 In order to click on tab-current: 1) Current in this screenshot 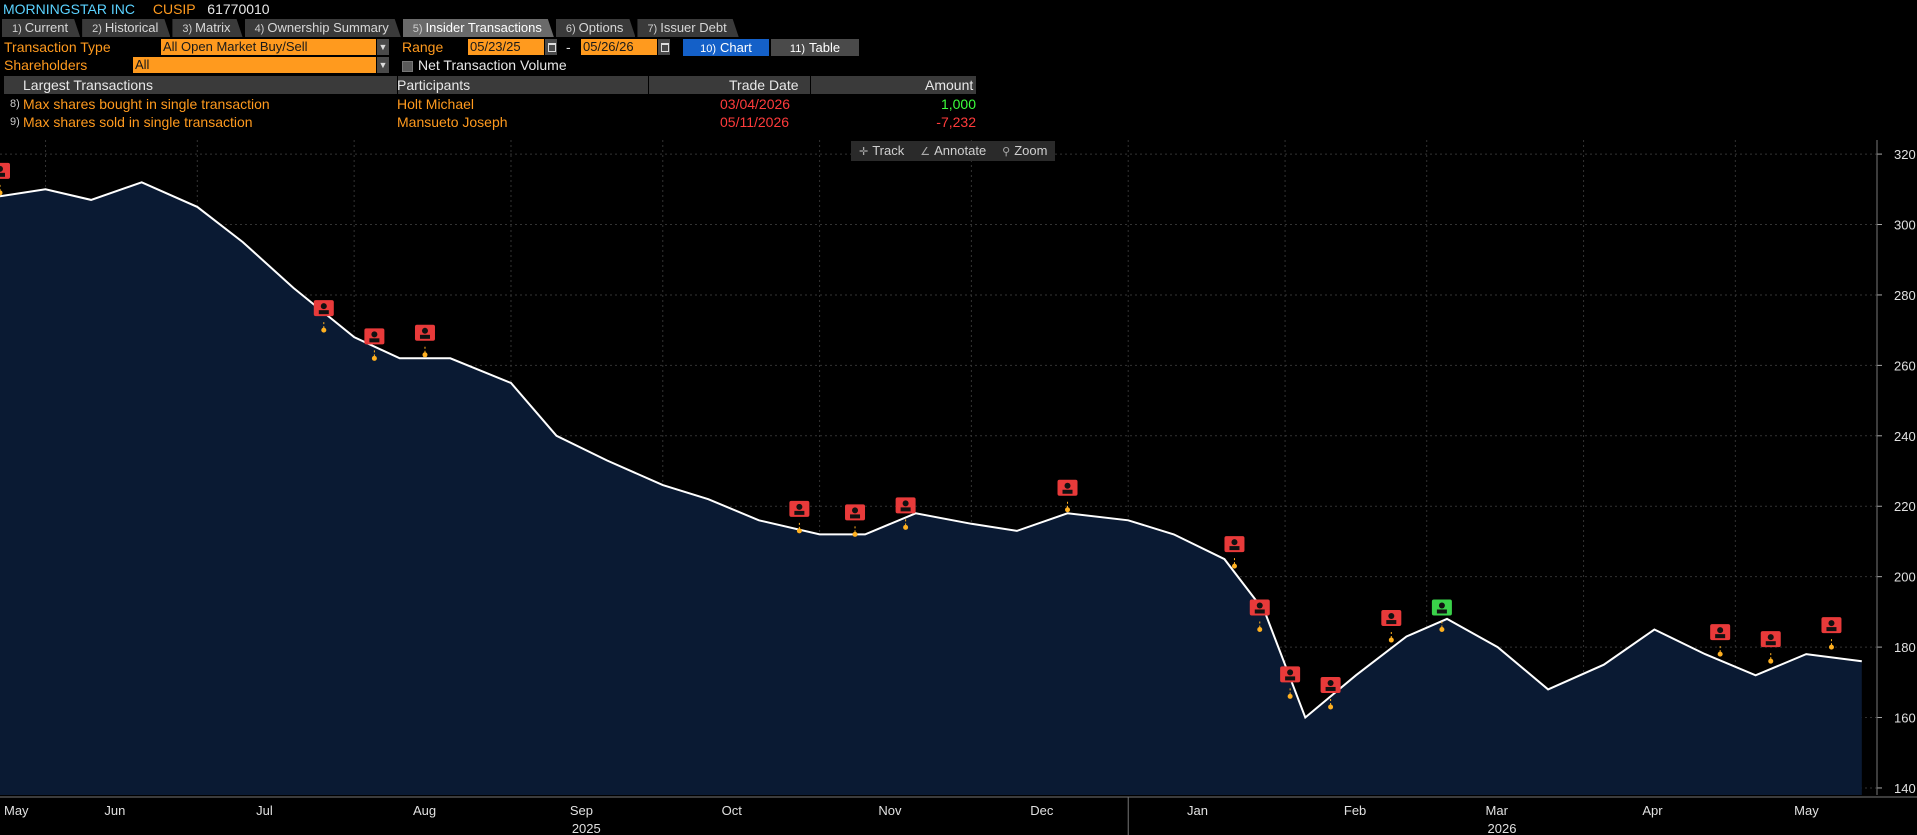, I will do `click(41, 28)`.